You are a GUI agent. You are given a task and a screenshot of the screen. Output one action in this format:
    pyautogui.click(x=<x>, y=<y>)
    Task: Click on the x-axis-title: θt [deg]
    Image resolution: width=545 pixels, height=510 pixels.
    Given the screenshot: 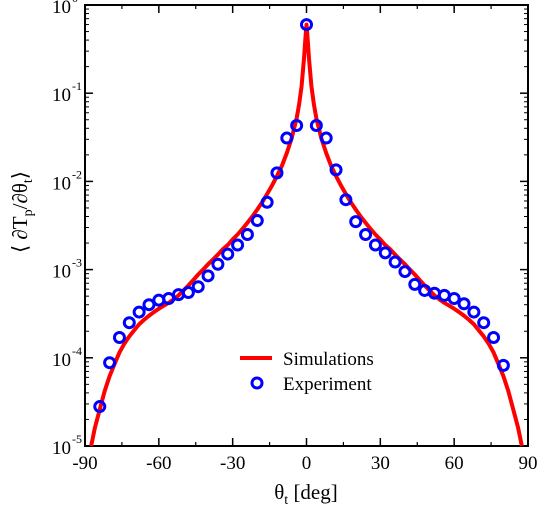 What is the action you would take?
    pyautogui.click(x=306, y=494)
    